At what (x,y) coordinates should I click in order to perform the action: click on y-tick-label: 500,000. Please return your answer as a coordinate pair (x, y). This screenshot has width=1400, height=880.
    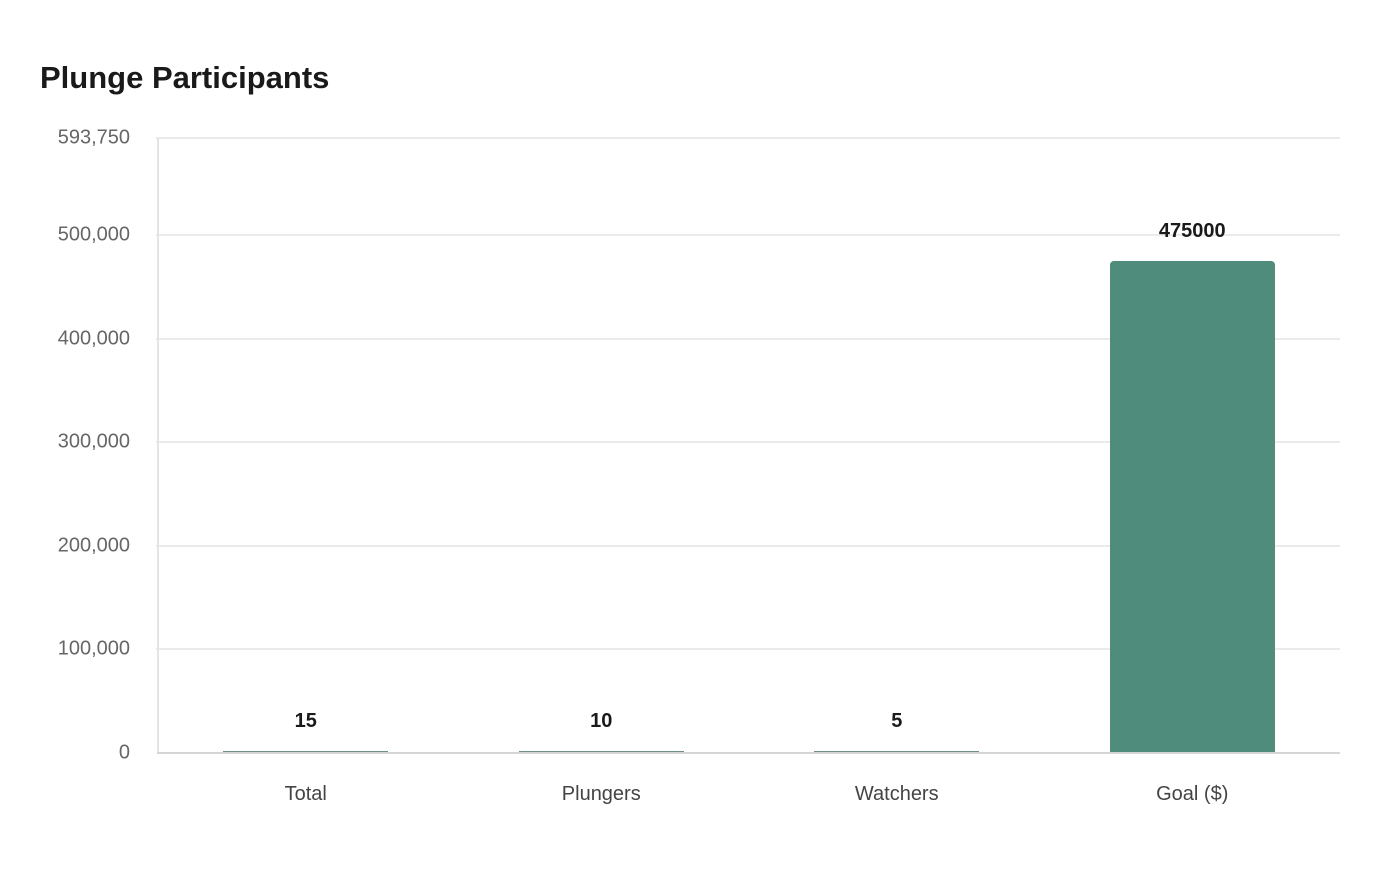
    Looking at the image, I should click on (93, 234).